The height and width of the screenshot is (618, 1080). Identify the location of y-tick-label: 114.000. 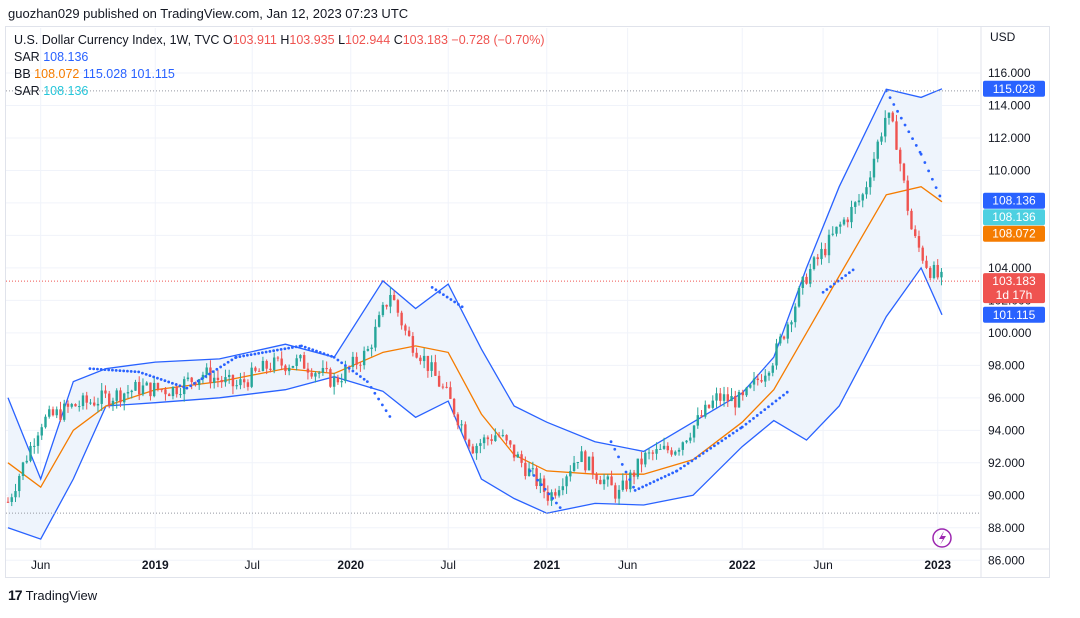
(1009, 105).